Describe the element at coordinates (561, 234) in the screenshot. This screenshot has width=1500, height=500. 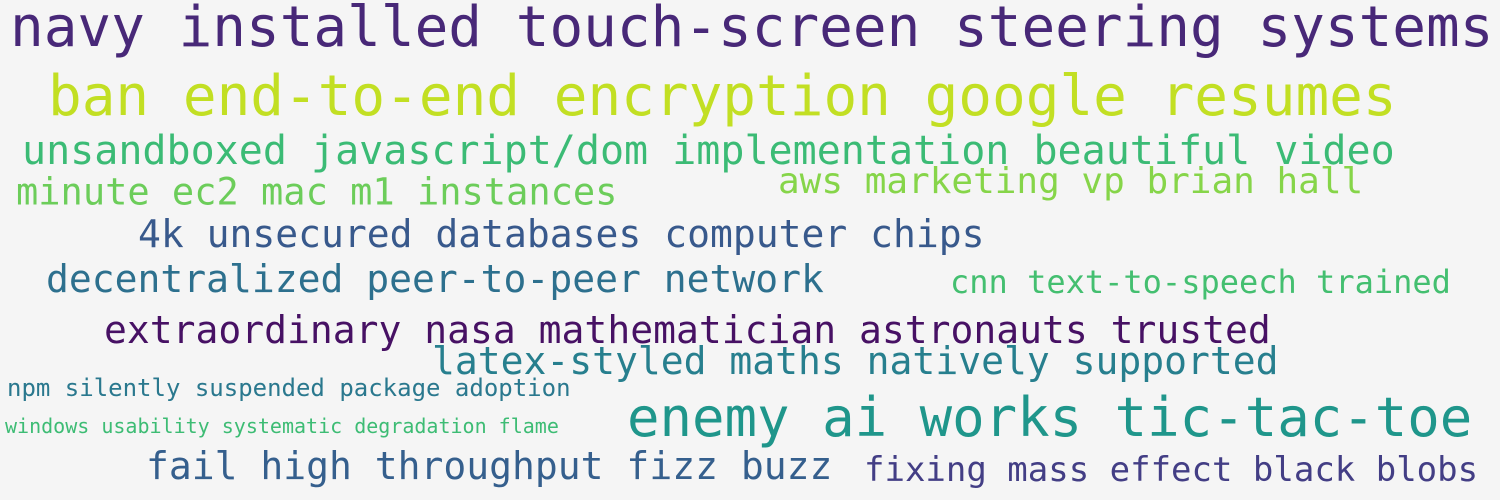
I see `cloud-phrase: 4k unsecured databases computer chips` at that location.